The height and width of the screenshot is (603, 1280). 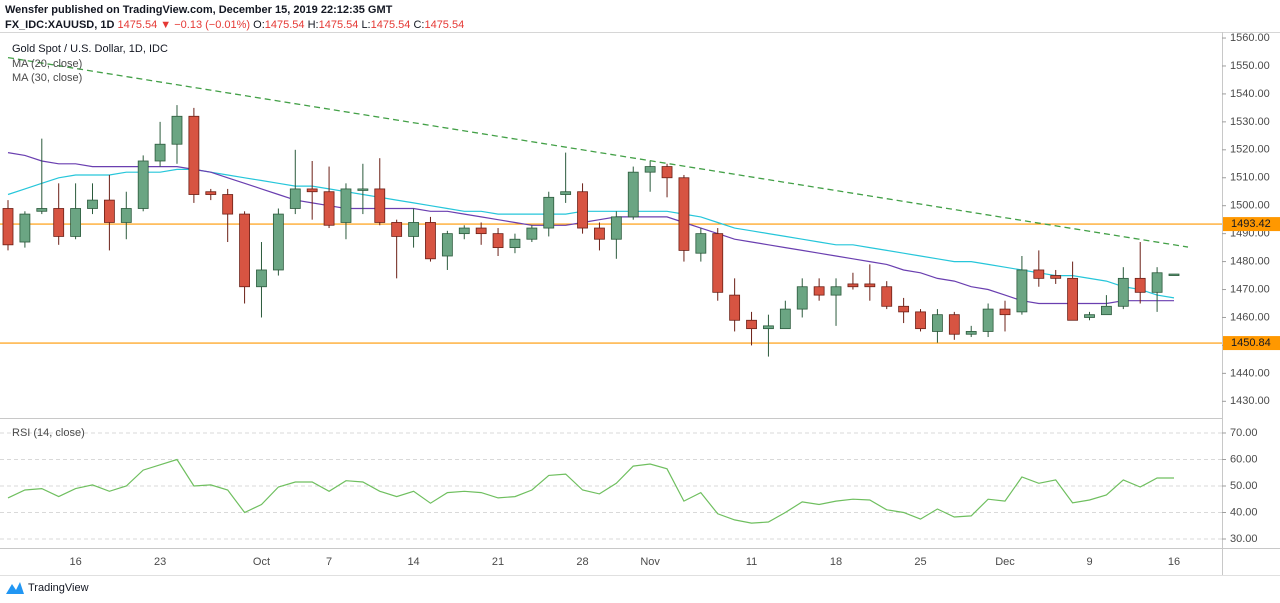 What do you see at coordinates (1250, 373) in the screenshot?
I see `y-tick-label: 1440.00` at bounding box center [1250, 373].